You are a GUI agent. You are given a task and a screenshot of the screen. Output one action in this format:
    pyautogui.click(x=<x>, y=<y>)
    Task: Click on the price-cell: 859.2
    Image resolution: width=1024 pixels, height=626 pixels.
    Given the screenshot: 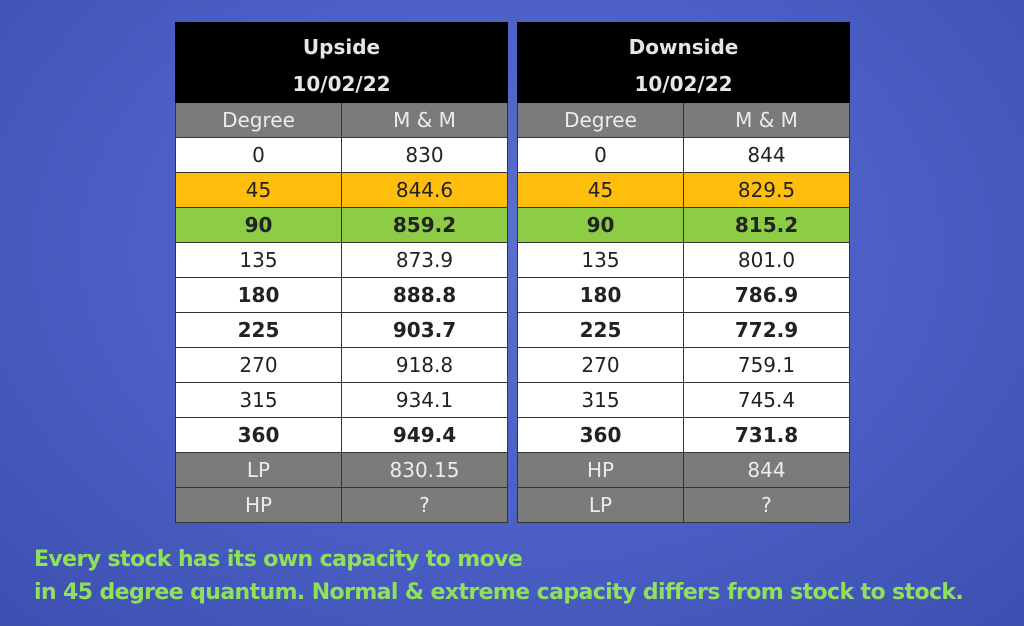 What is the action you would take?
    pyautogui.click(x=424, y=225)
    